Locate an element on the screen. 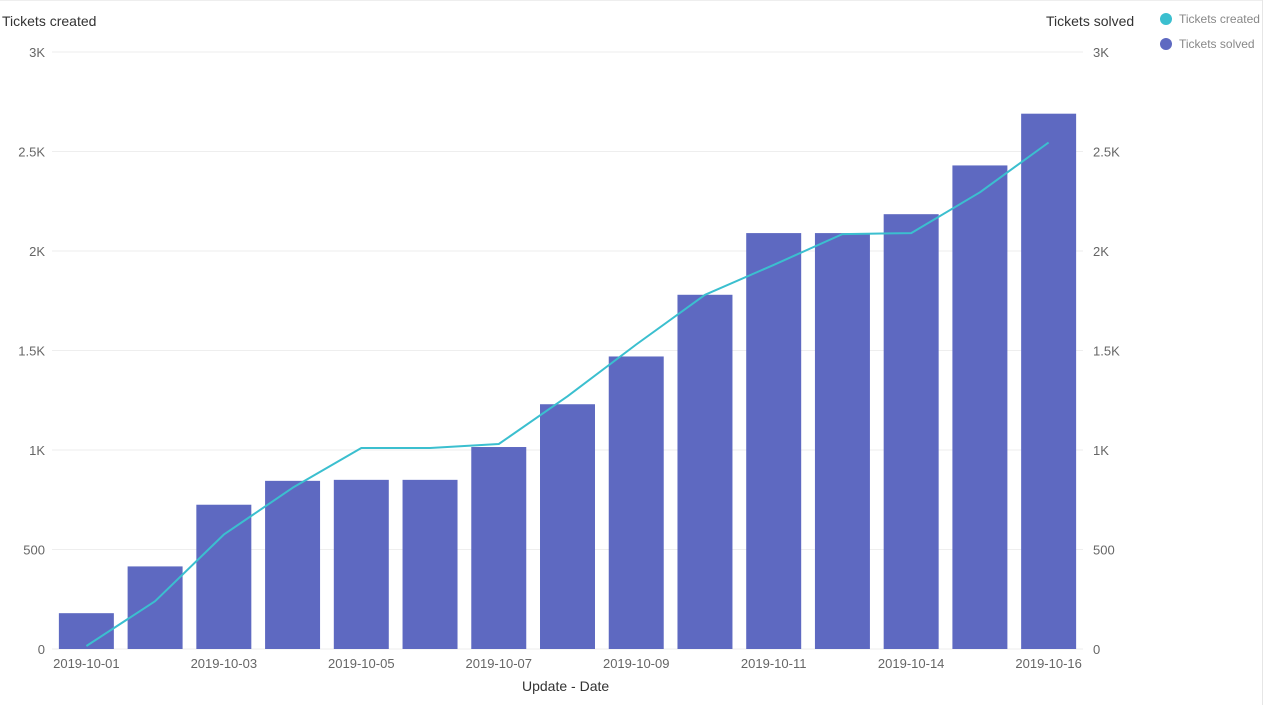 This screenshot has width=1267, height=705. x-tick-label: 2019-10-01 is located at coordinates (86, 663).